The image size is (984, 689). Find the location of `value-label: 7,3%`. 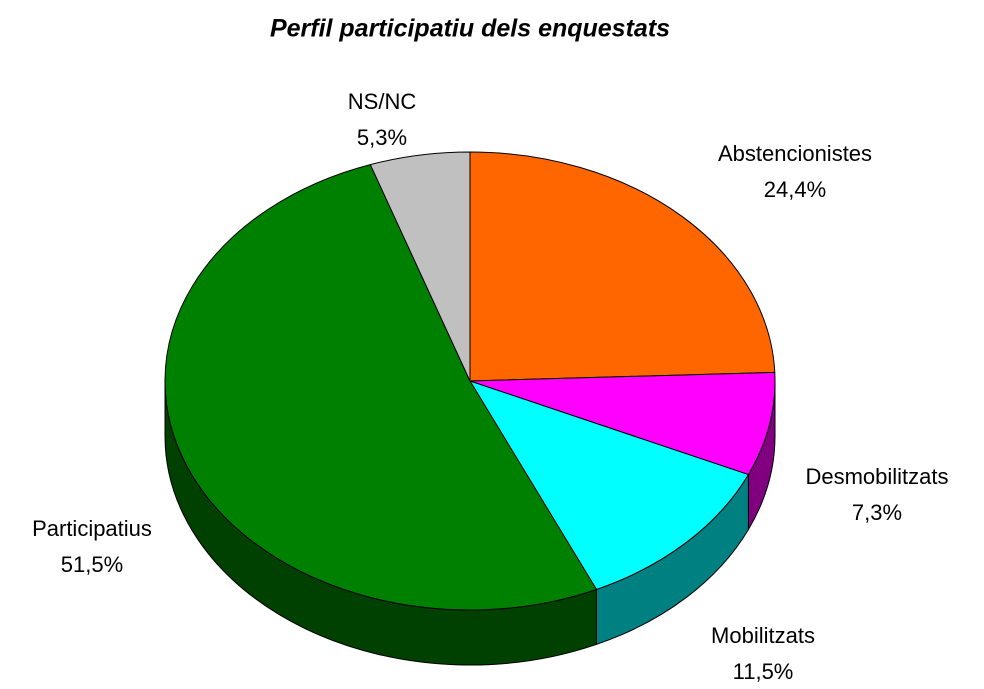

value-label: 7,3% is located at coordinates (877, 512).